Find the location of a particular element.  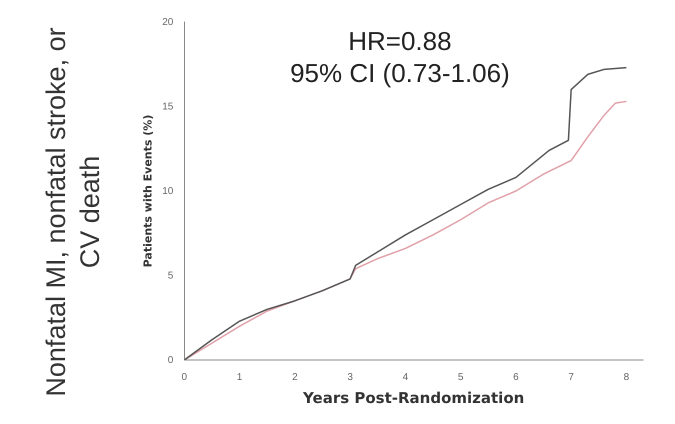

x-tick-label: 1 is located at coordinates (239, 377).